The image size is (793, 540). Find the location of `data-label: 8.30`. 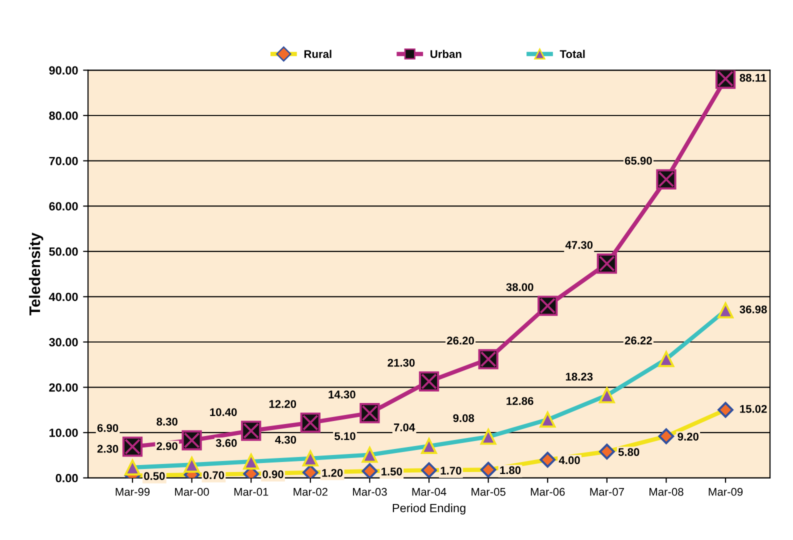

data-label: 8.30 is located at coordinates (167, 422).